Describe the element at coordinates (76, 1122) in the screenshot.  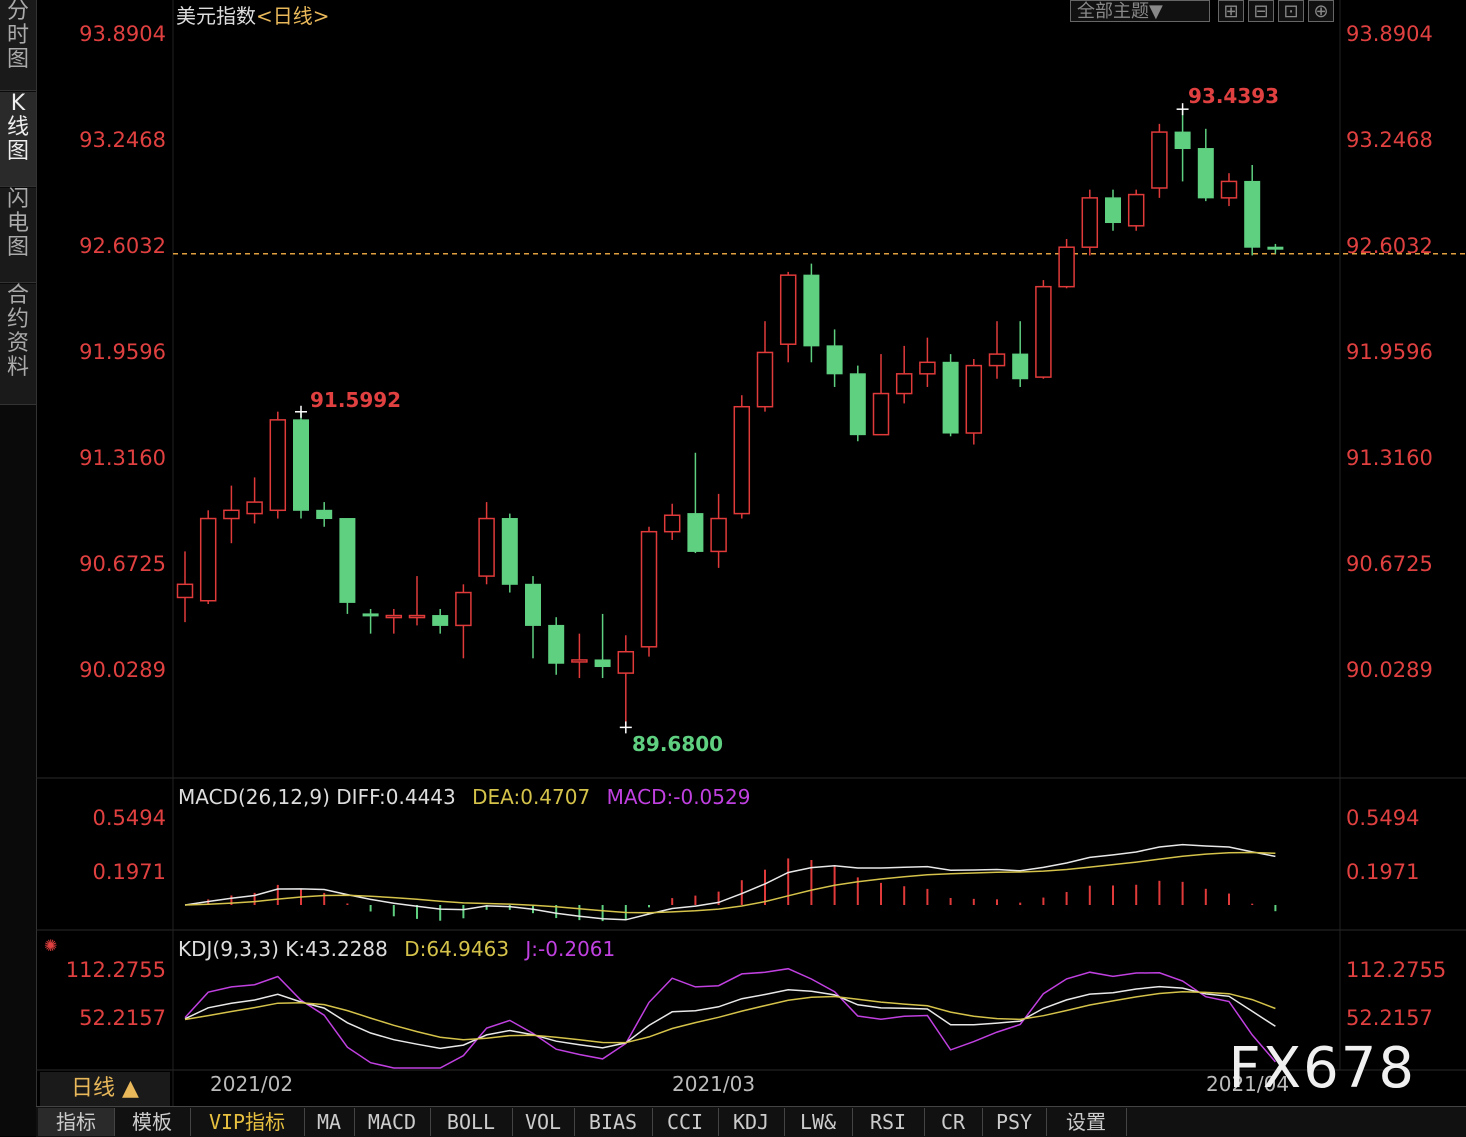
I see `indicator-tab-0: 指标` at that location.